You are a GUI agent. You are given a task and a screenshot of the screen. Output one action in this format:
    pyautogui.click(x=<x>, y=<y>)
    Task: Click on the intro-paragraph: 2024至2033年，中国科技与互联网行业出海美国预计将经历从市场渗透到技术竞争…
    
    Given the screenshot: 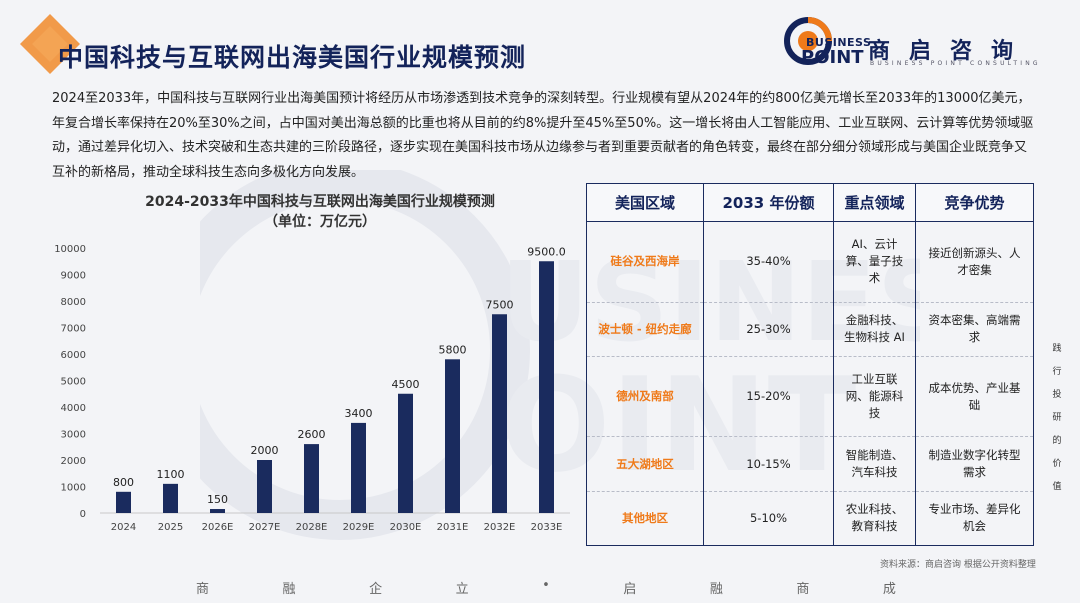 What is the action you would take?
    pyautogui.click(x=543, y=135)
    